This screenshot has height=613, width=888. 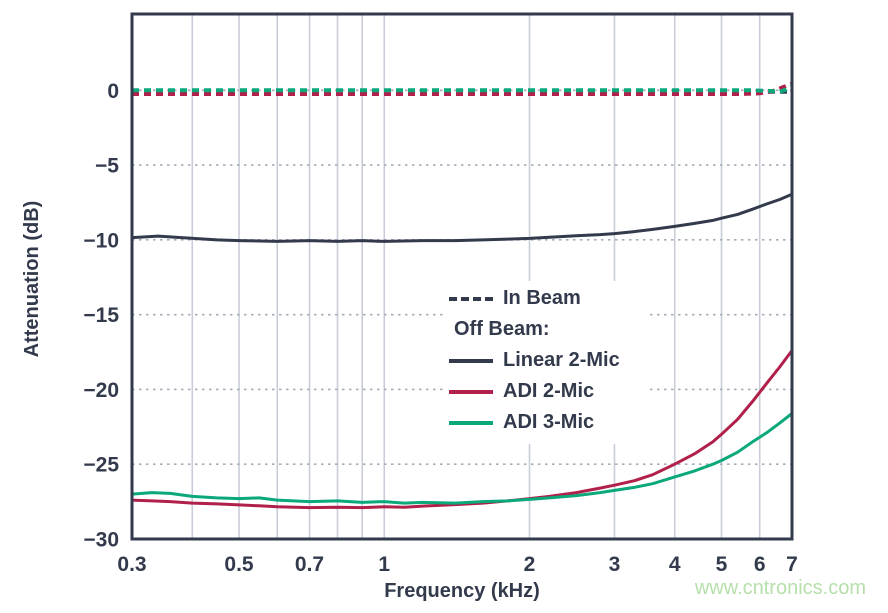 I want to click on x-tick-label: 3, so click(x=615, y=564).